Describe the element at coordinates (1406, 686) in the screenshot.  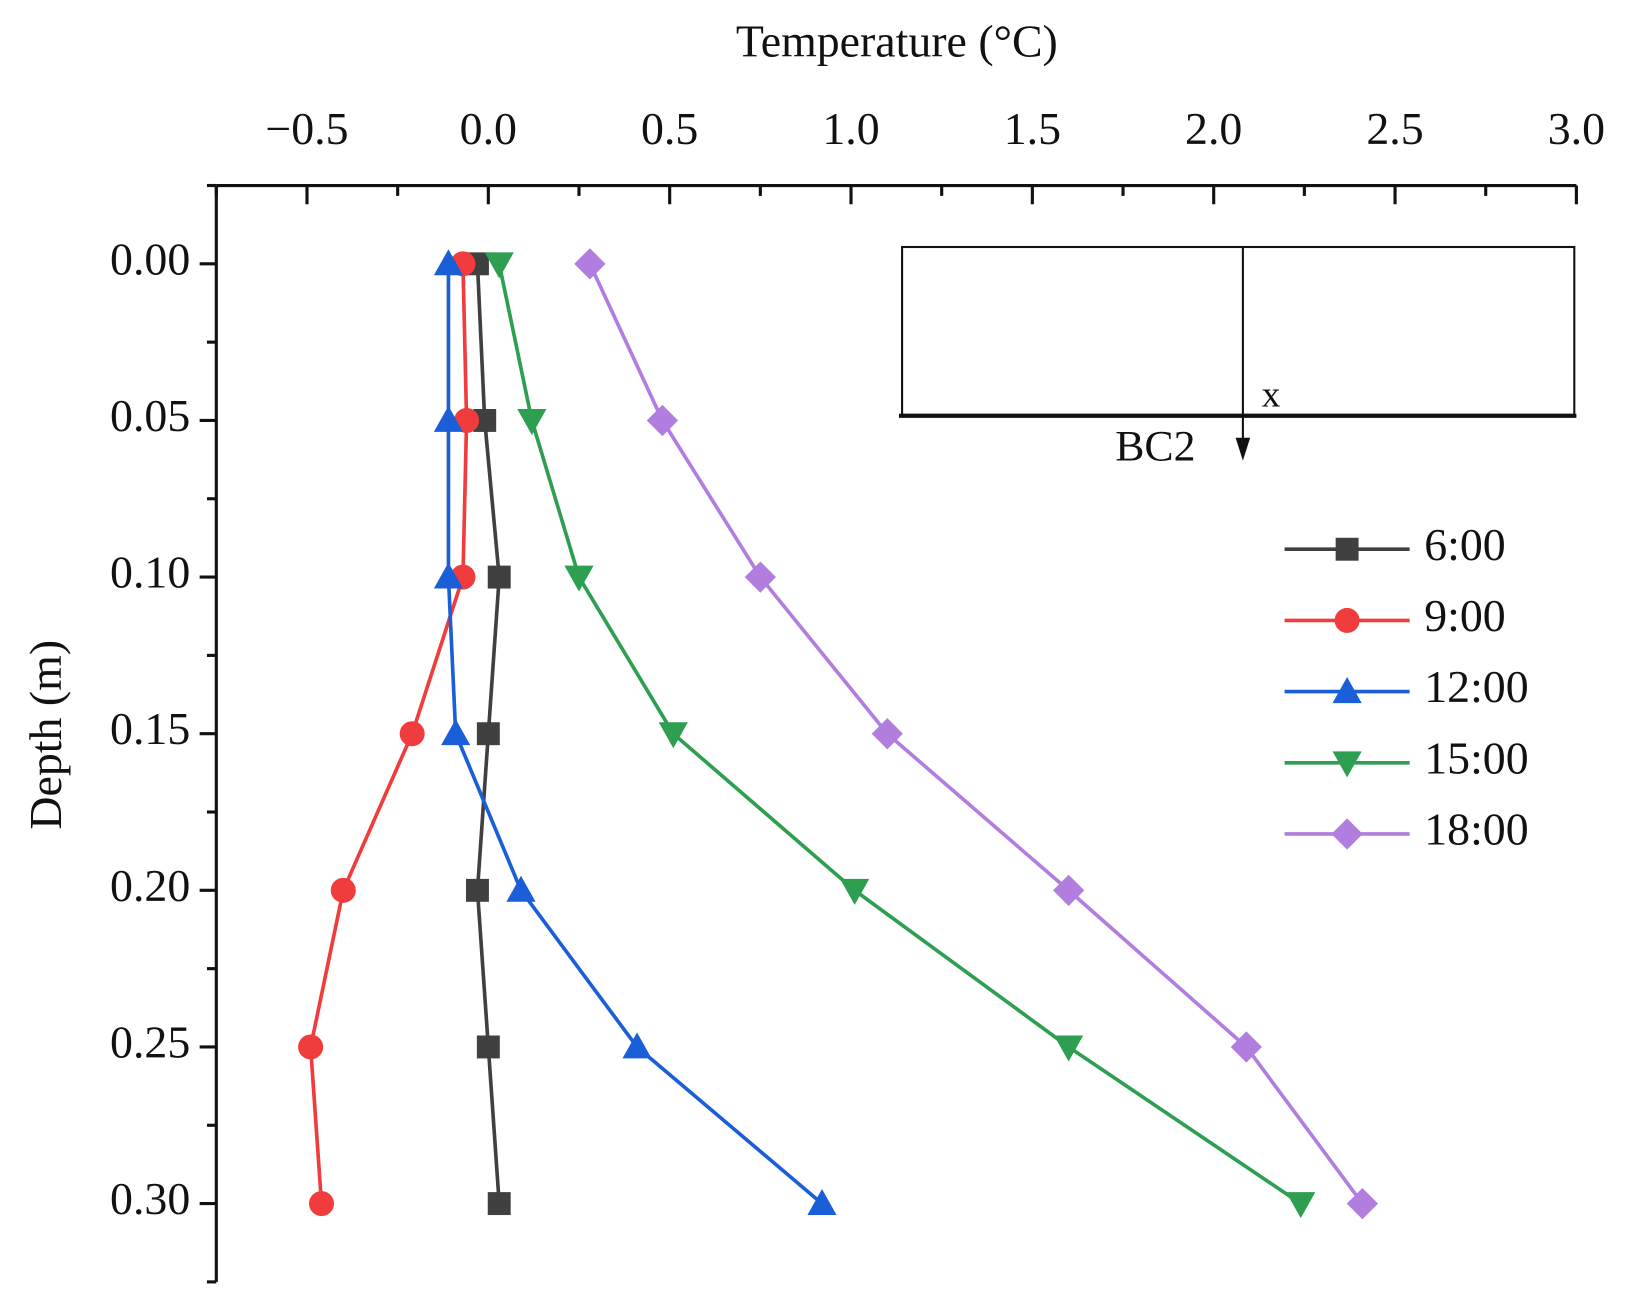
I see `legend: 6:00 9:00 12:00 15:00 18:00` at that location.